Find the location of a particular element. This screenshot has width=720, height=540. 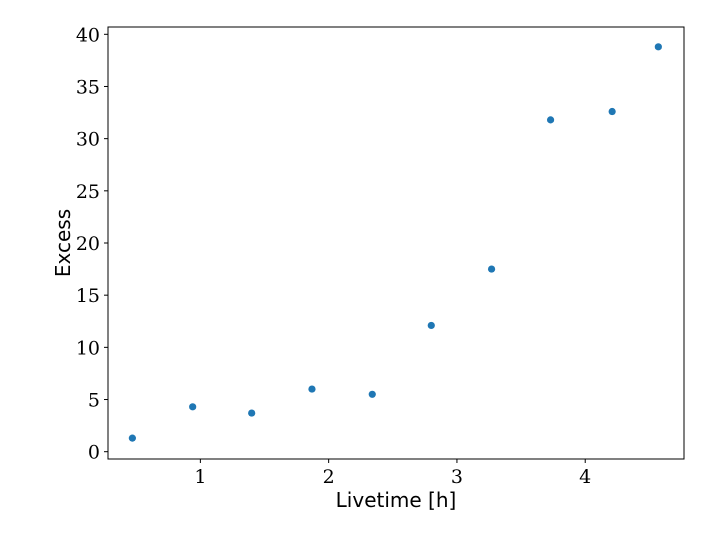

y-tick-label: 35 is located at coordinates (88, 87).